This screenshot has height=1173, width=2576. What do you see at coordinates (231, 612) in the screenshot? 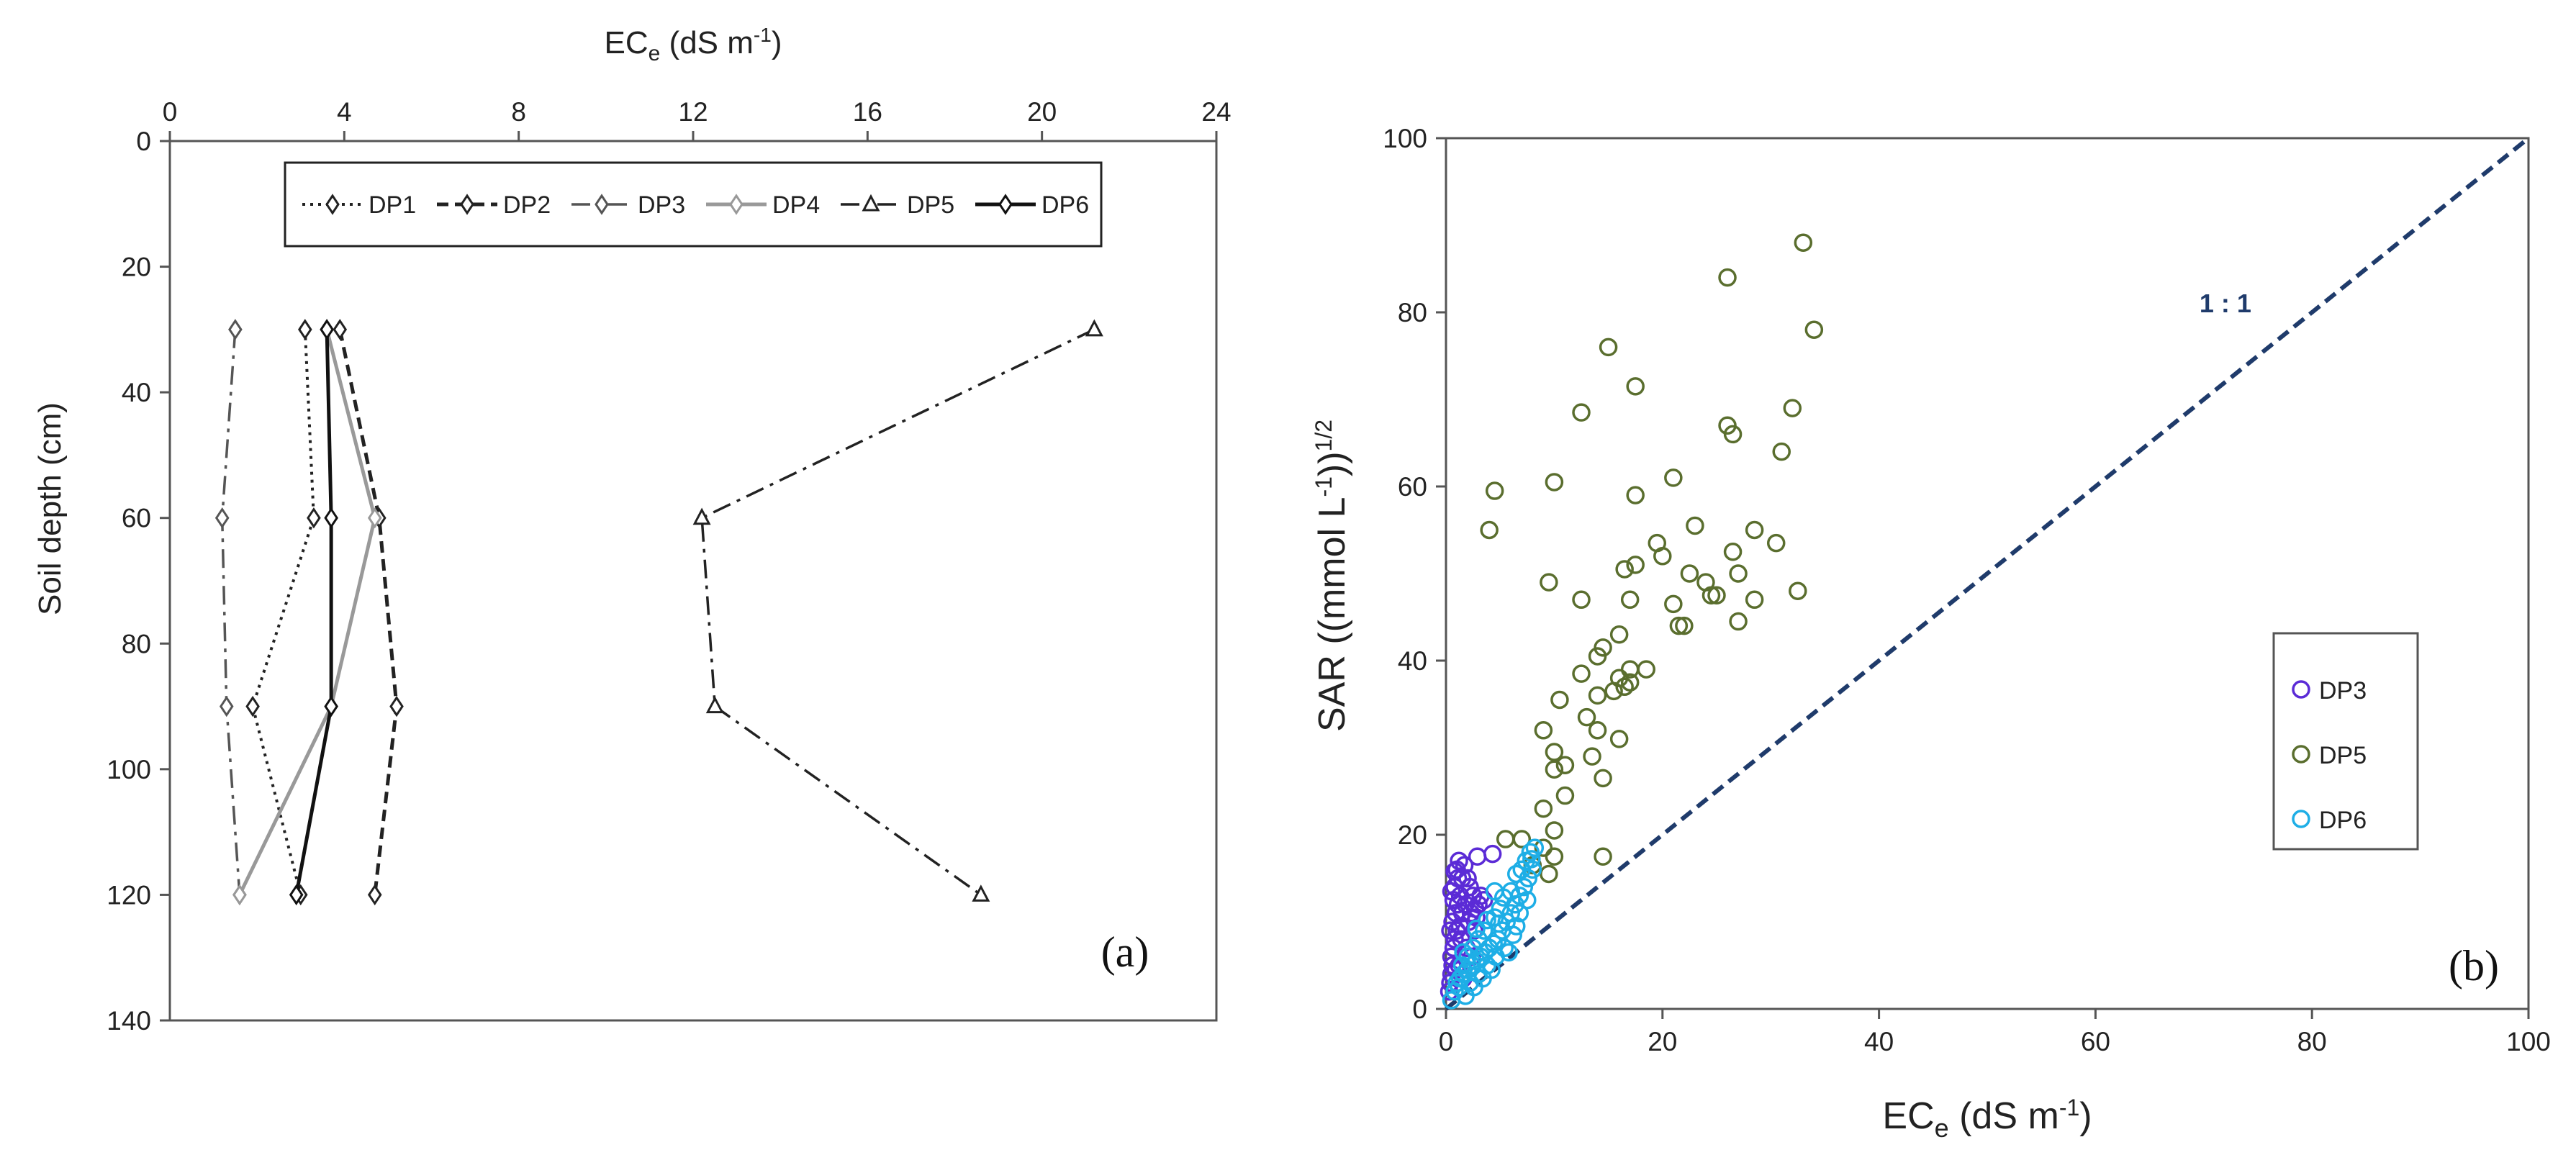
I see `series-line-dp3` at bounding box center [231, 612].